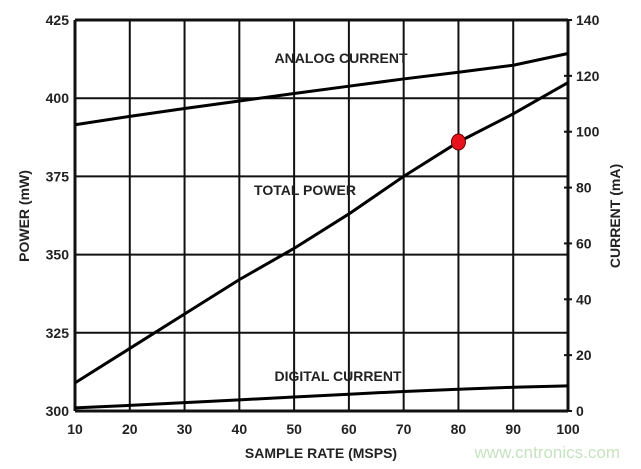 The image size is (641, 469). What do you see at coordinates (321, 89) in the screenshot?
I see `series-line-analog-current` at bounding box center [321, 89].